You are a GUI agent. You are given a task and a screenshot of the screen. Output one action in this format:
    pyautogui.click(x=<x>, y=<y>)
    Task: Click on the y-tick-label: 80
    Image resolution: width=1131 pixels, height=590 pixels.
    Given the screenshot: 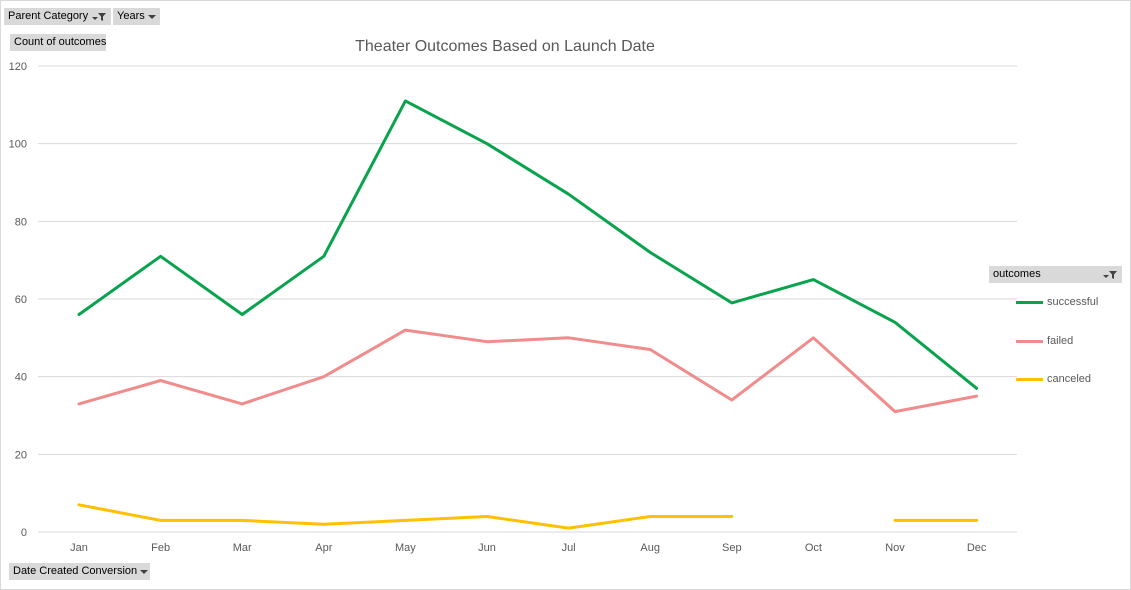 What is the action you would take?
    pyautogui.click(x=21, y=222)
    